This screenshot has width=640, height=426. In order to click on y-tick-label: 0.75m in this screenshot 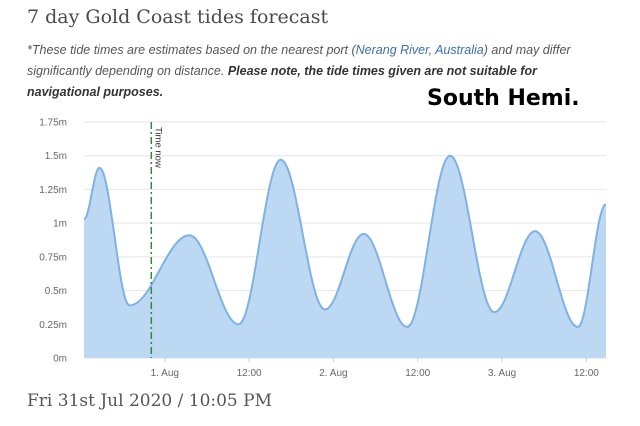, I will do `click(53, 257)`.